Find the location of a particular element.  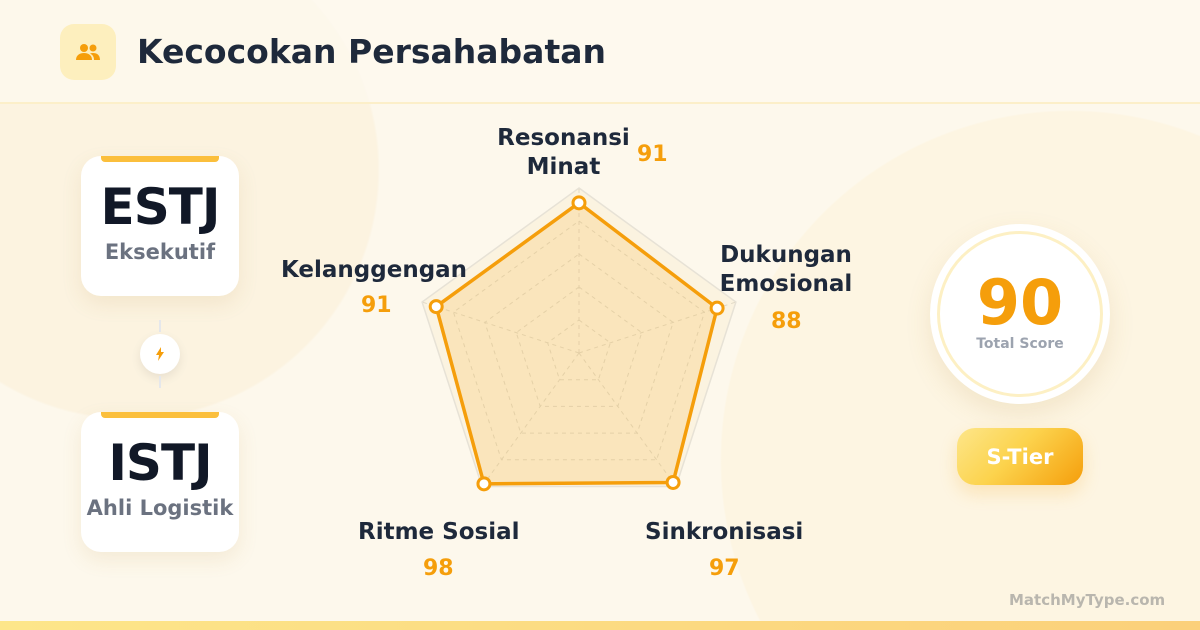

axis-label-sinkronisasi: Sinkronisasi is located at coordinates (724, 532).